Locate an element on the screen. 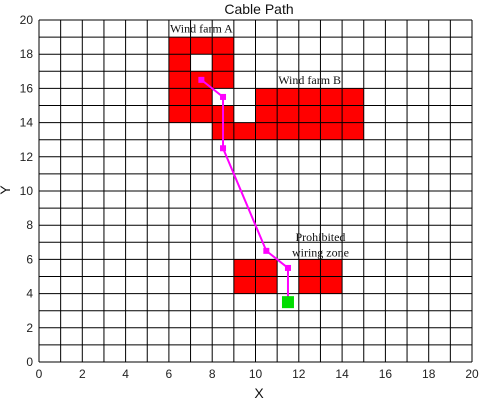 The width and height of the screenshot is (484, 402). y-tick-label: 6 is located at coordinates (29, 259).